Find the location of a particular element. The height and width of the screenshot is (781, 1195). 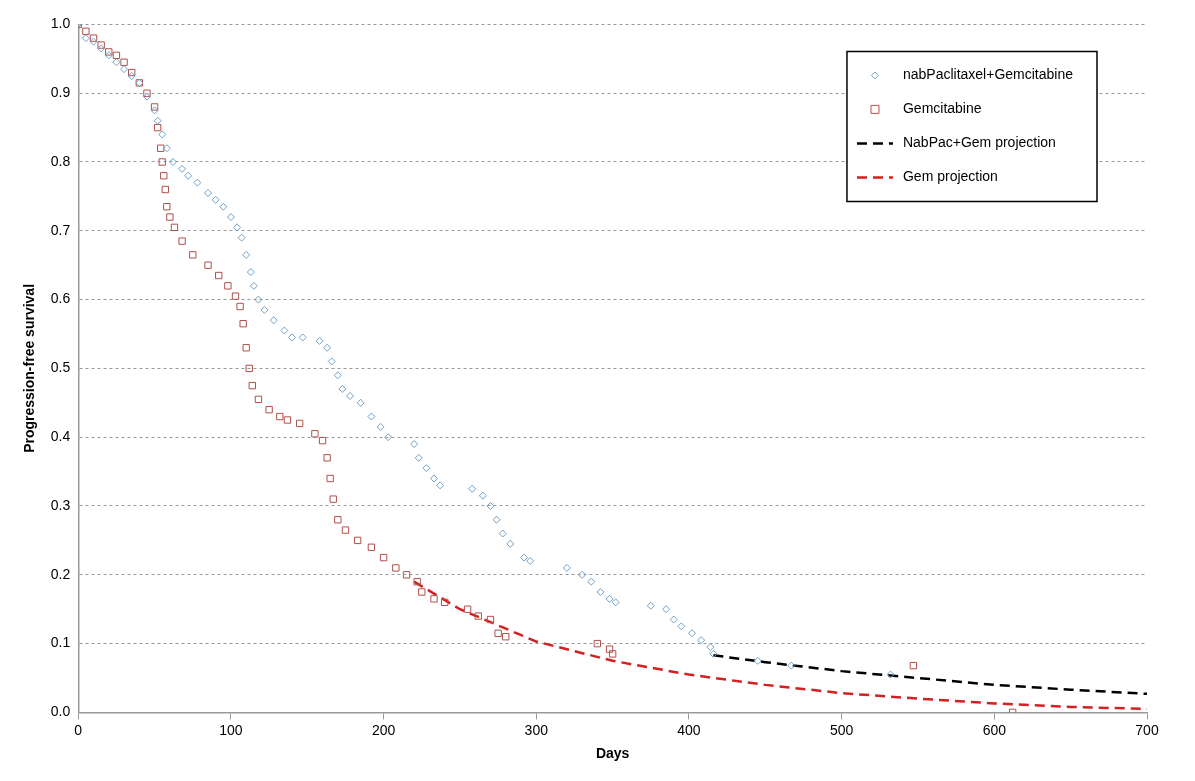

legend-label: nabPaclitaxel+Gemcitabine is located at coordinates (988, 74).